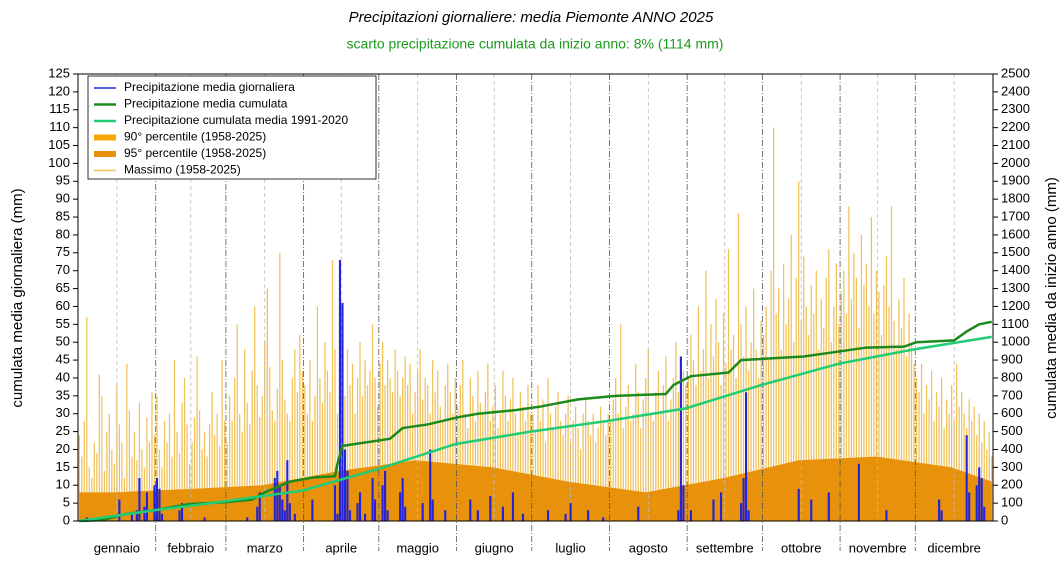 Image resolution: width=1062 pixels, height=573 pixels. I want to click on y2-tick-label: 1700, so click(1015, 215).